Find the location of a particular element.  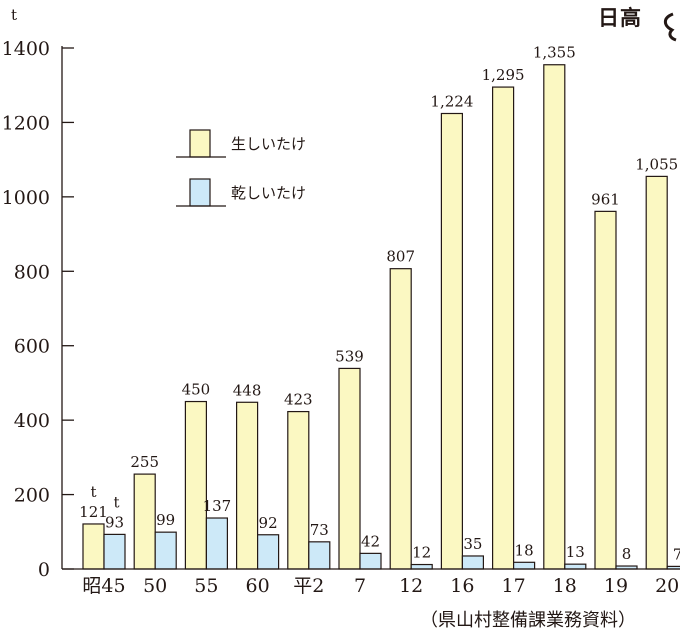

value-label-dried-10: 8 is located at coordinates (627, 554).